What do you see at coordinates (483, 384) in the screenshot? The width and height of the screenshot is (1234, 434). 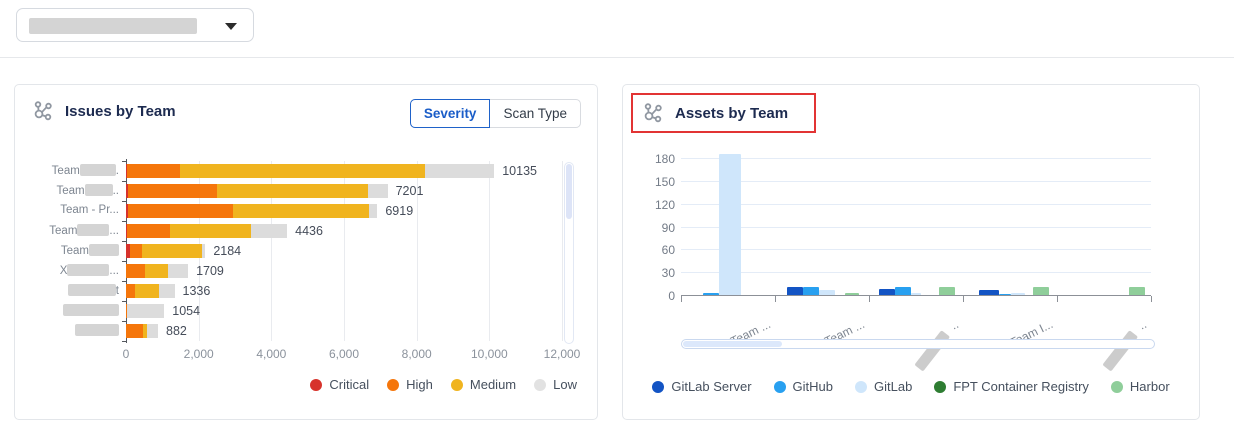 I see `legend-item-medium: Medium` at bounding box center [483, 384].